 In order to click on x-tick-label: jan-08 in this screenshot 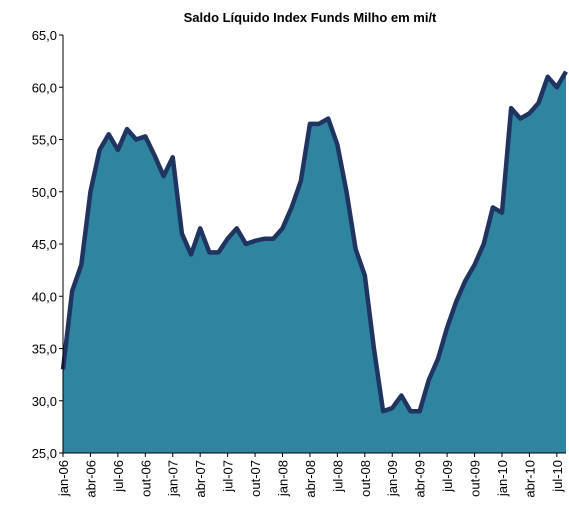, I will do `click(282, 478)`.